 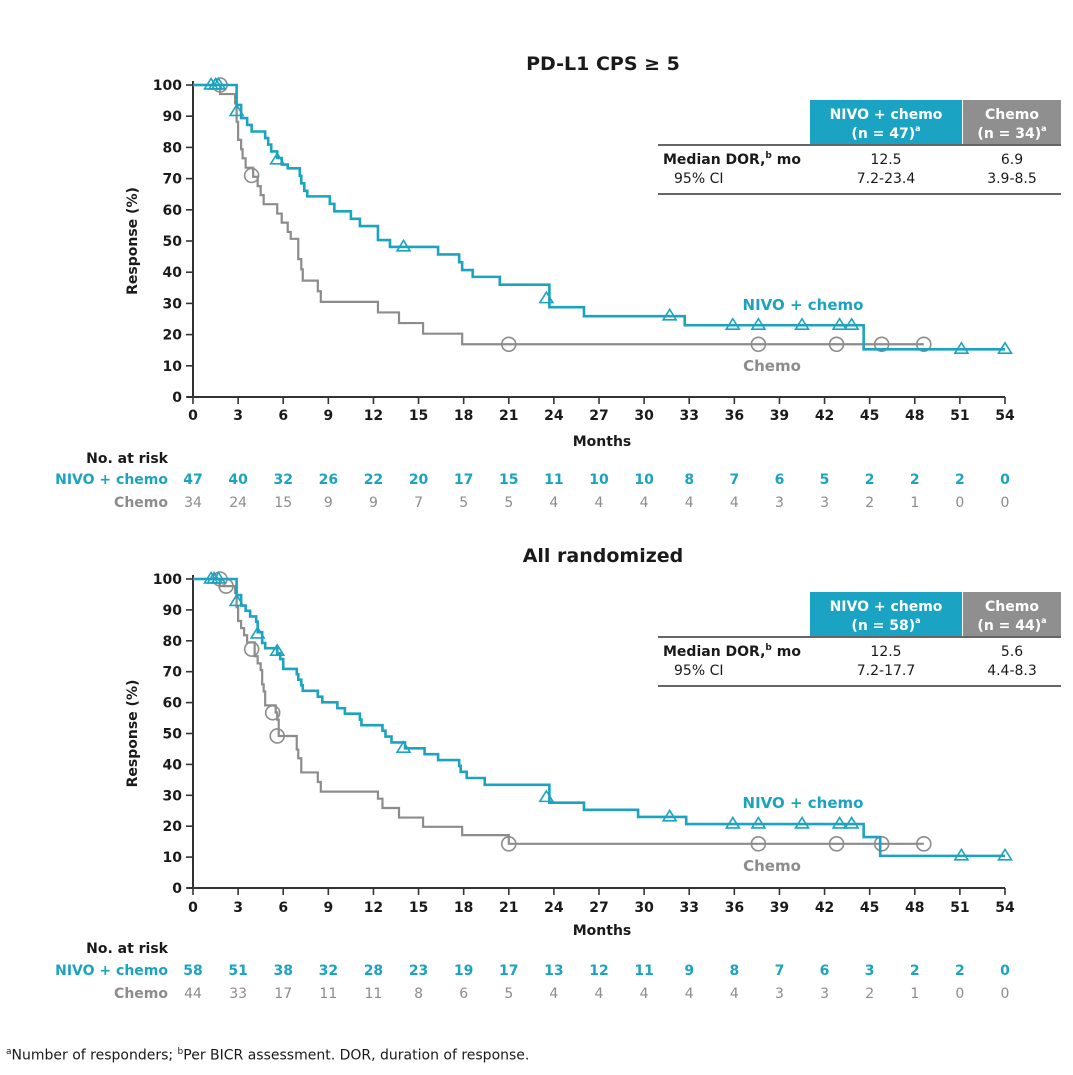 I want to click on table-header-sup: a, so click(x=917, y=620).